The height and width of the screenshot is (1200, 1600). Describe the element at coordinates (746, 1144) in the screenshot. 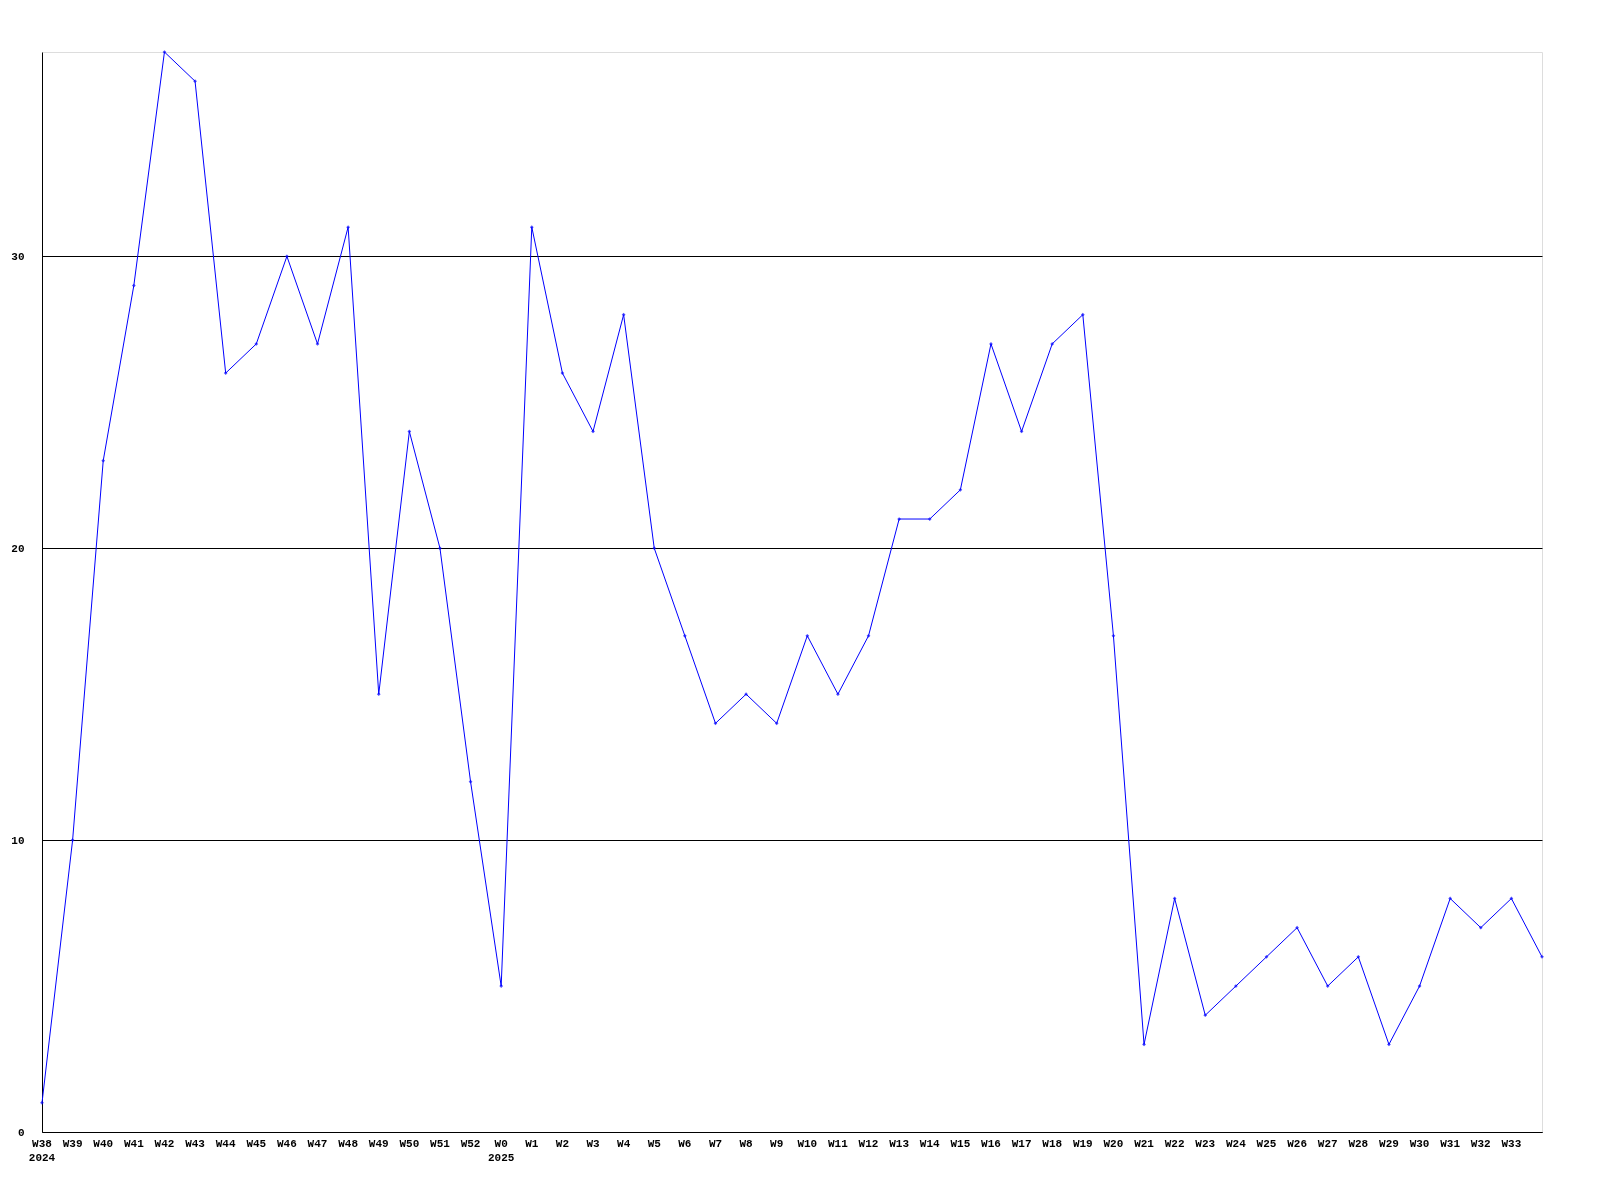

I see `x-tick-label: W8` at that location.